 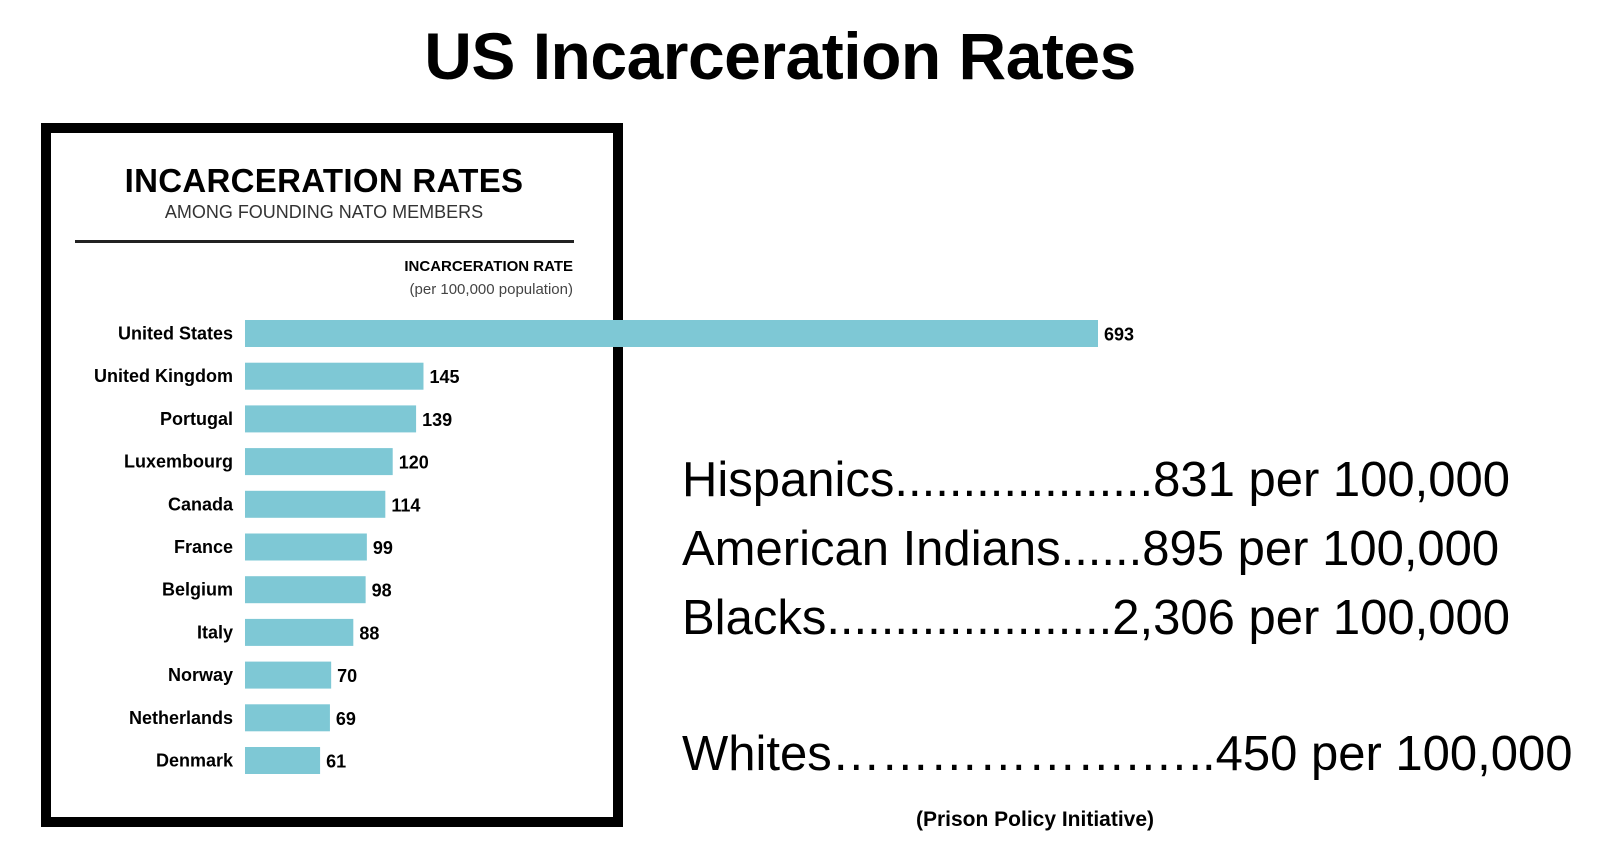 I want to click on category-label: Canada, so click(x=201, y=504).